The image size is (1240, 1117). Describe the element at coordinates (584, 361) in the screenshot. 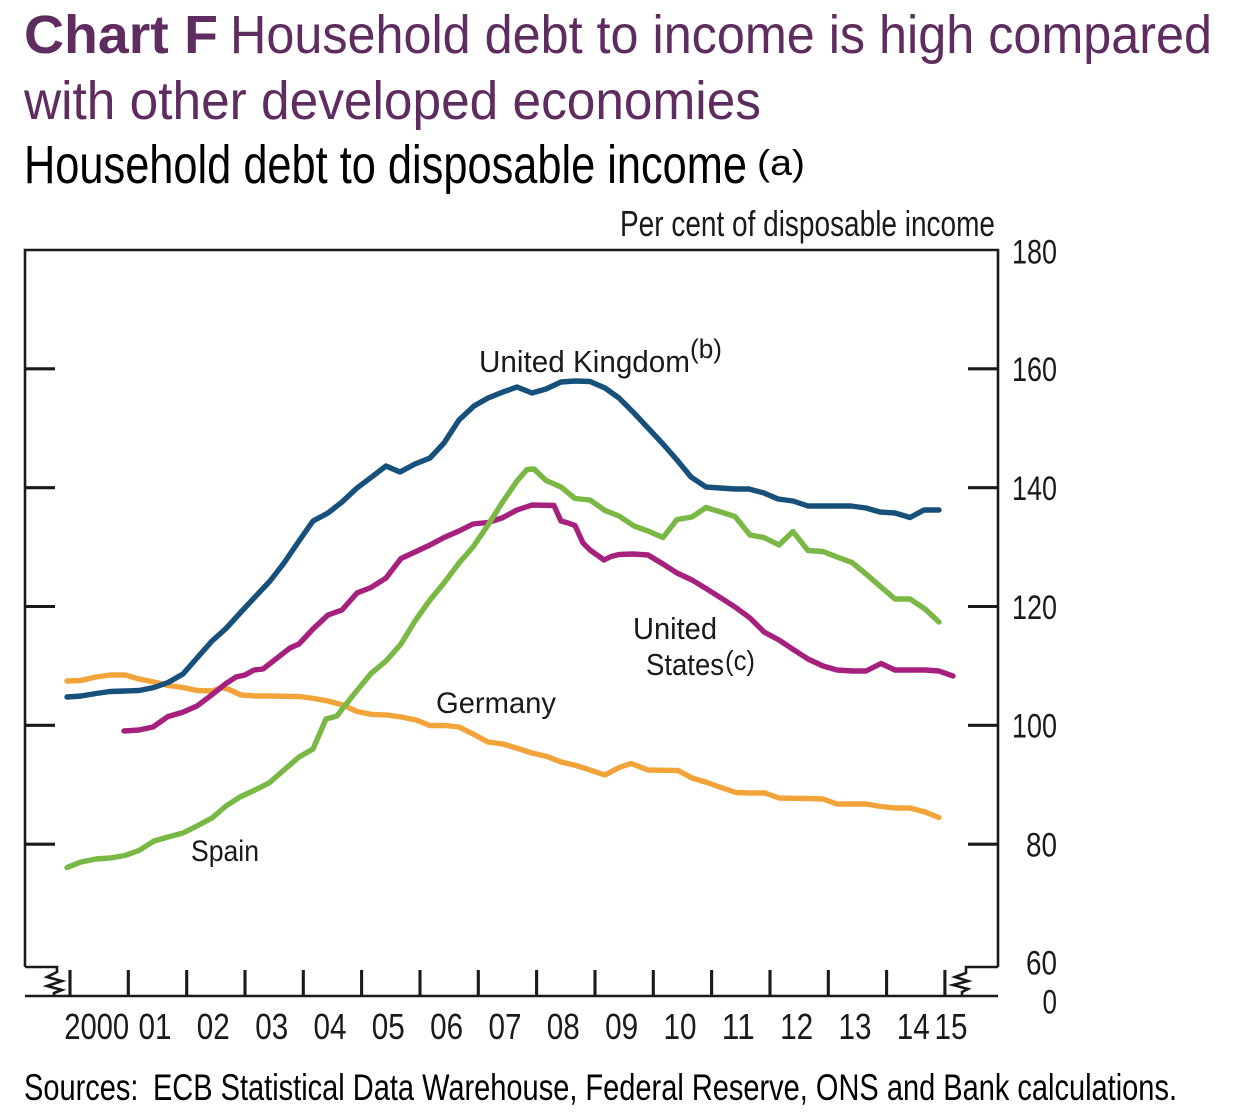

I see `svg-text: United Kingdom` at that location.